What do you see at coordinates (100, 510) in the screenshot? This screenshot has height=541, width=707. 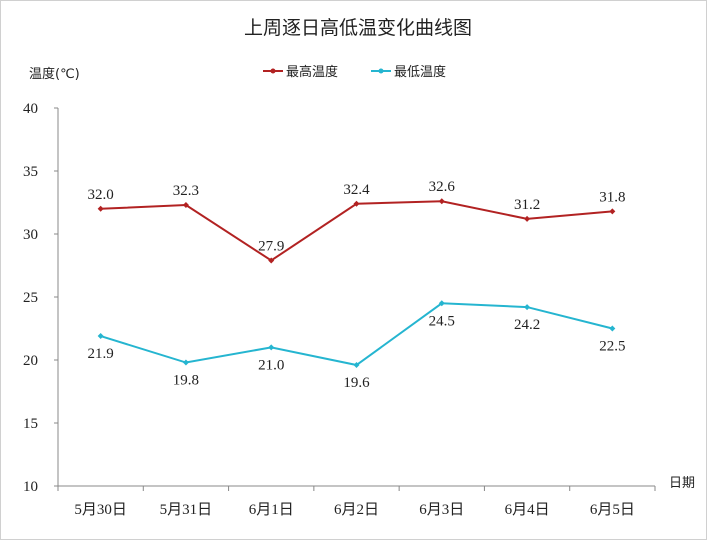 I see `x-tick-label: 5月30日` at bounding box center [100, 510].